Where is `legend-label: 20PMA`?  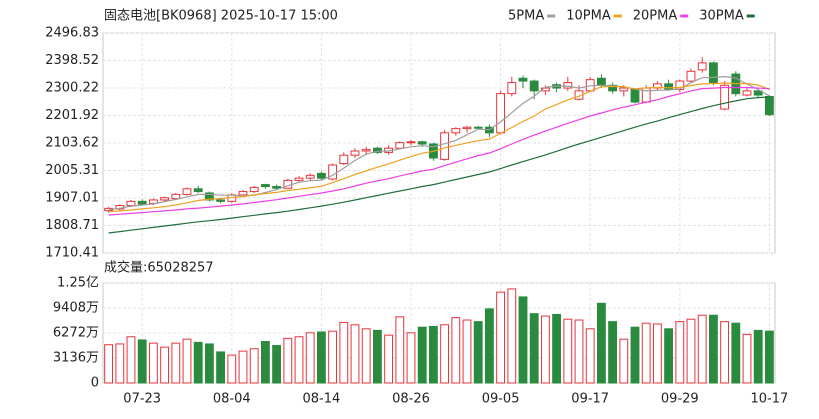 legend-label: 20PMA is located at coordinates (655, 16).